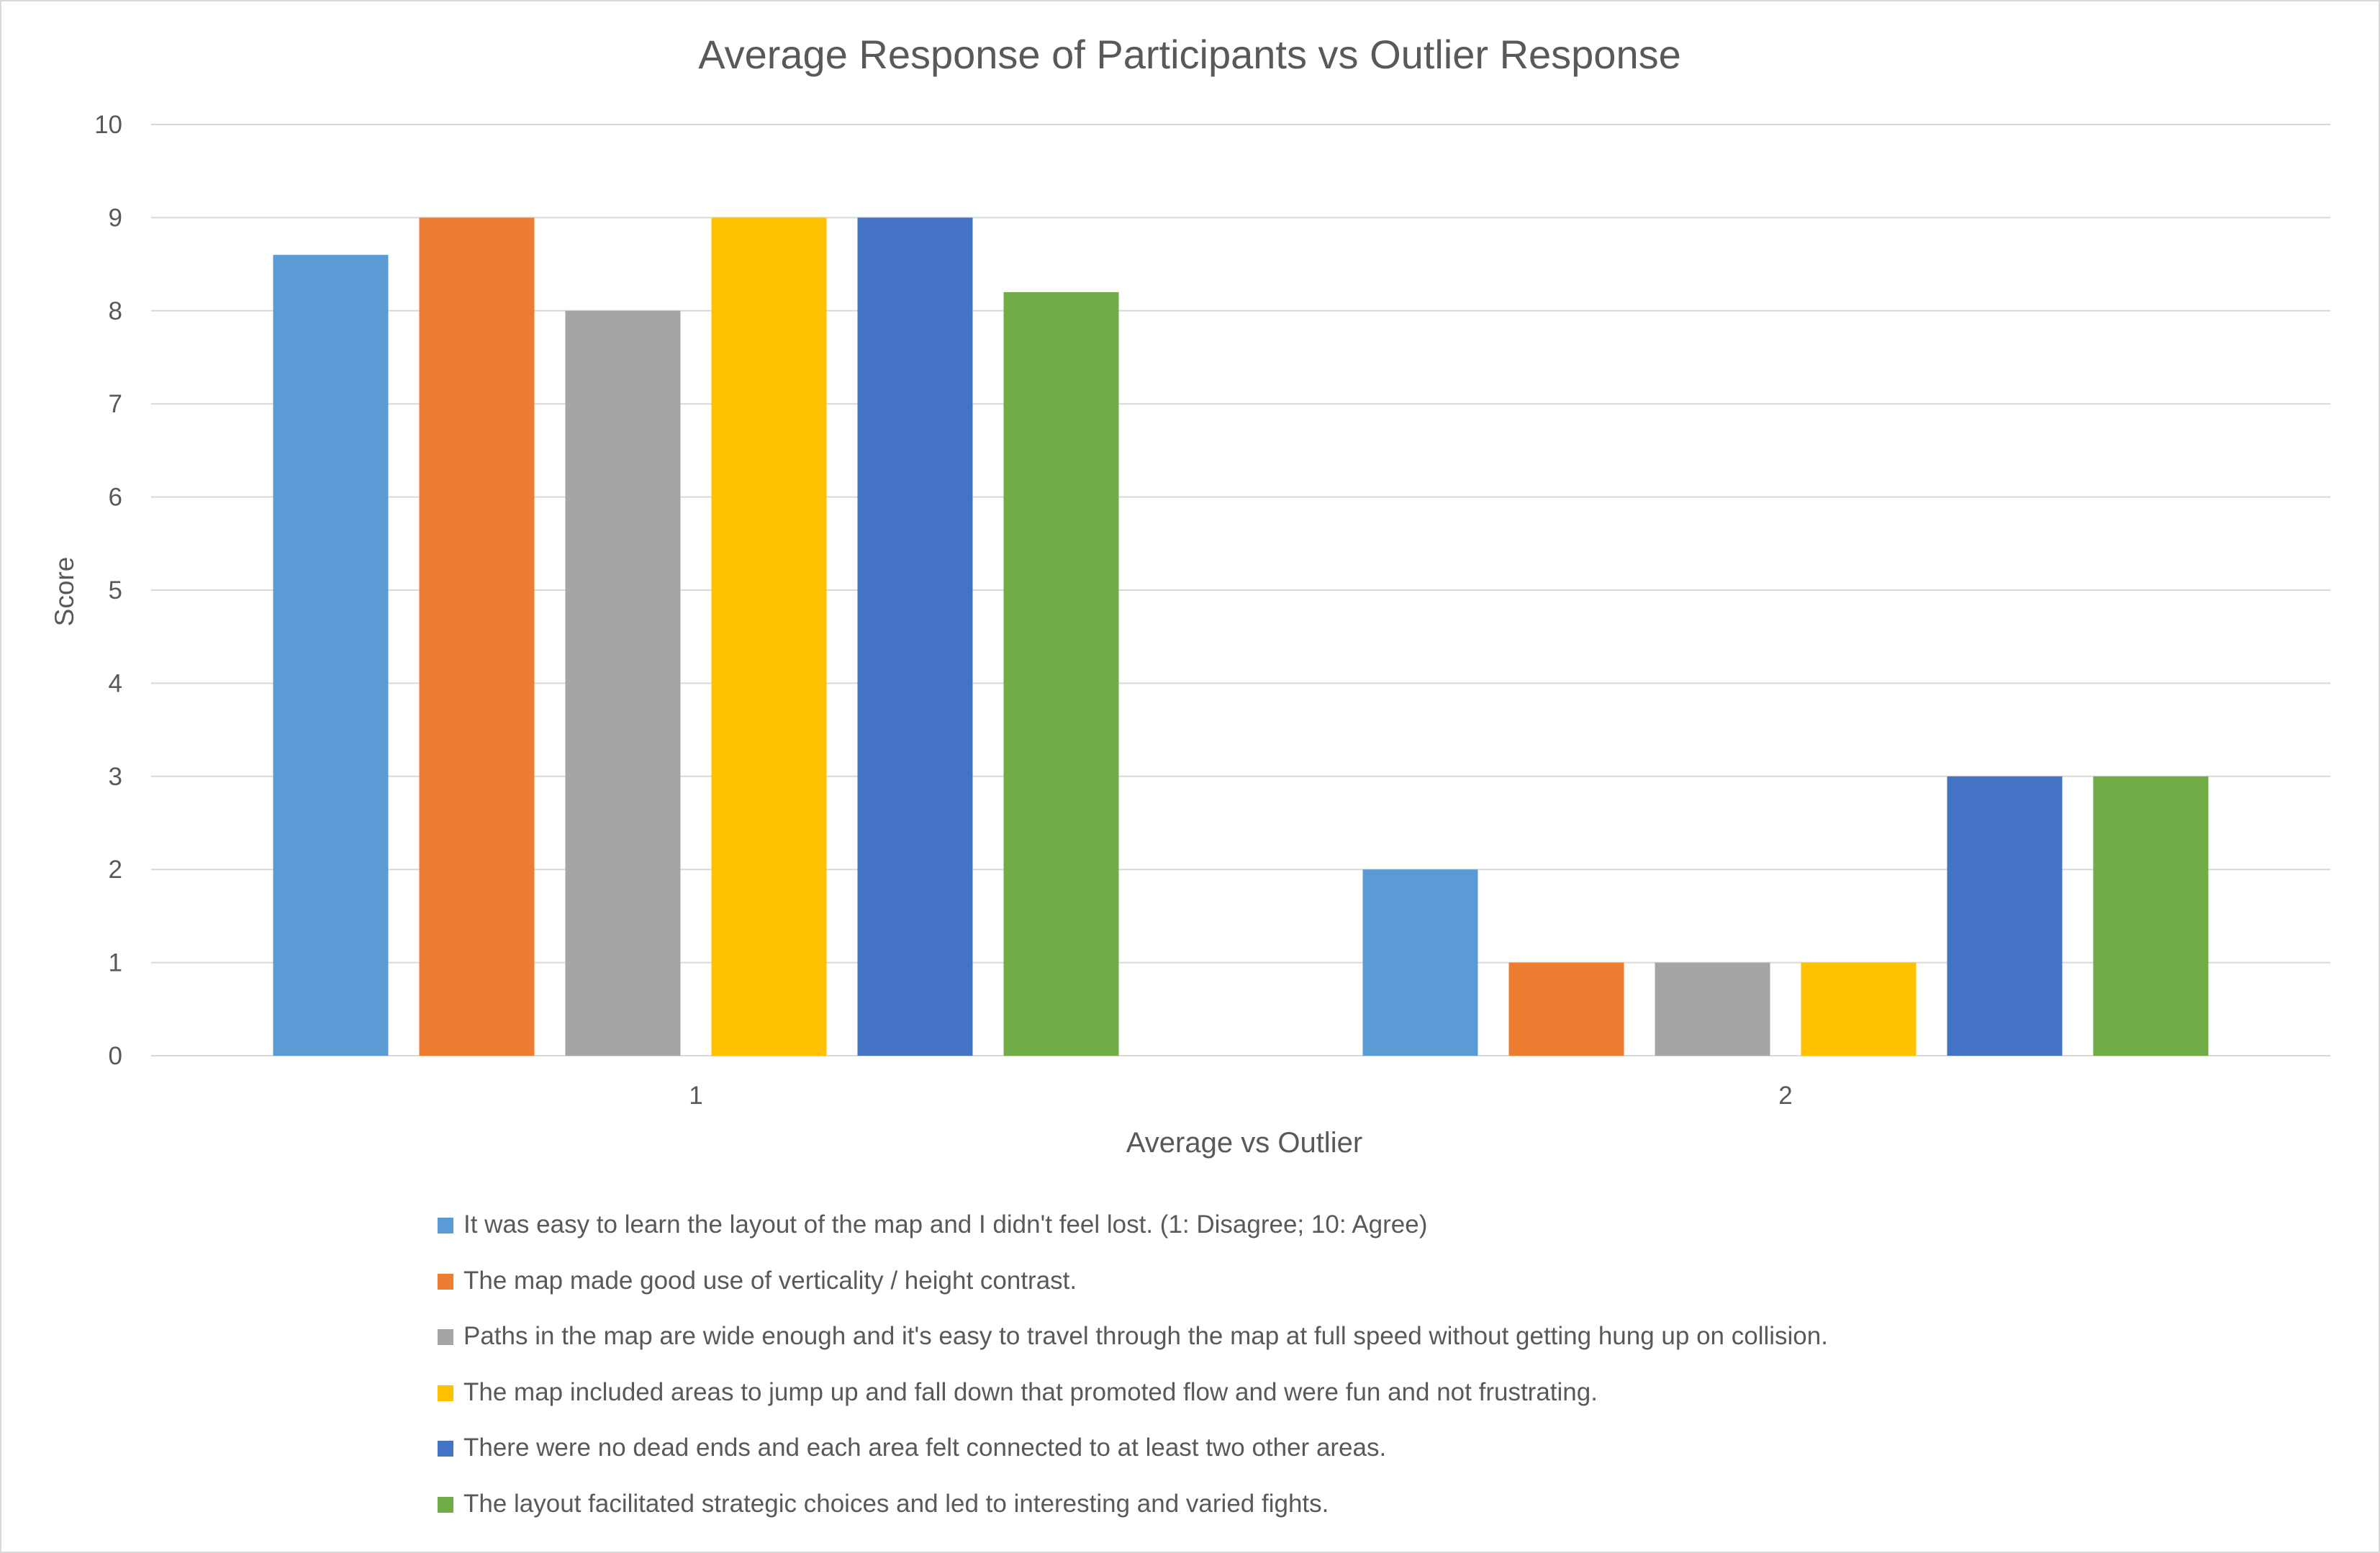 This screenshot has height=1553, width=2380. What do you see at coordinates (115, 404) in the screenshot?
I see `y-tick-label: 7` at bounding box center [115, 404].